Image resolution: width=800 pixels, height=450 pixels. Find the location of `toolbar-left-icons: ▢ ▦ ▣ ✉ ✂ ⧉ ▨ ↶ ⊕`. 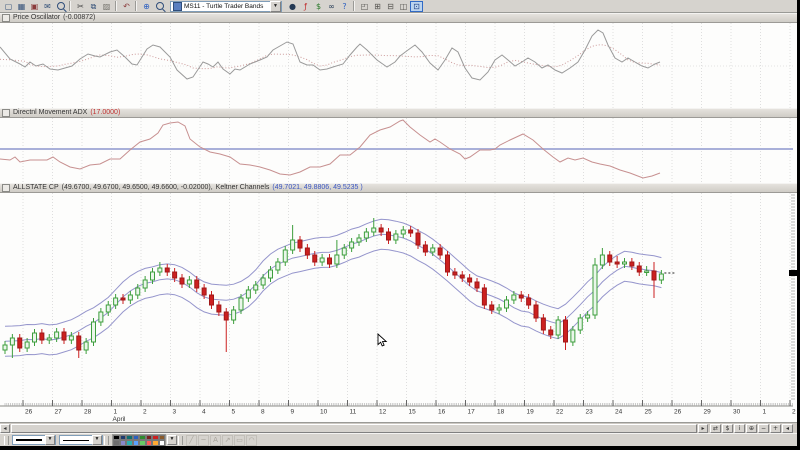

toolbar-left-icons: ▢ ▦ ▣ ✉ ✂ ⧉ ▨ ↶ ⊕ is located at coordinates (84, 6).